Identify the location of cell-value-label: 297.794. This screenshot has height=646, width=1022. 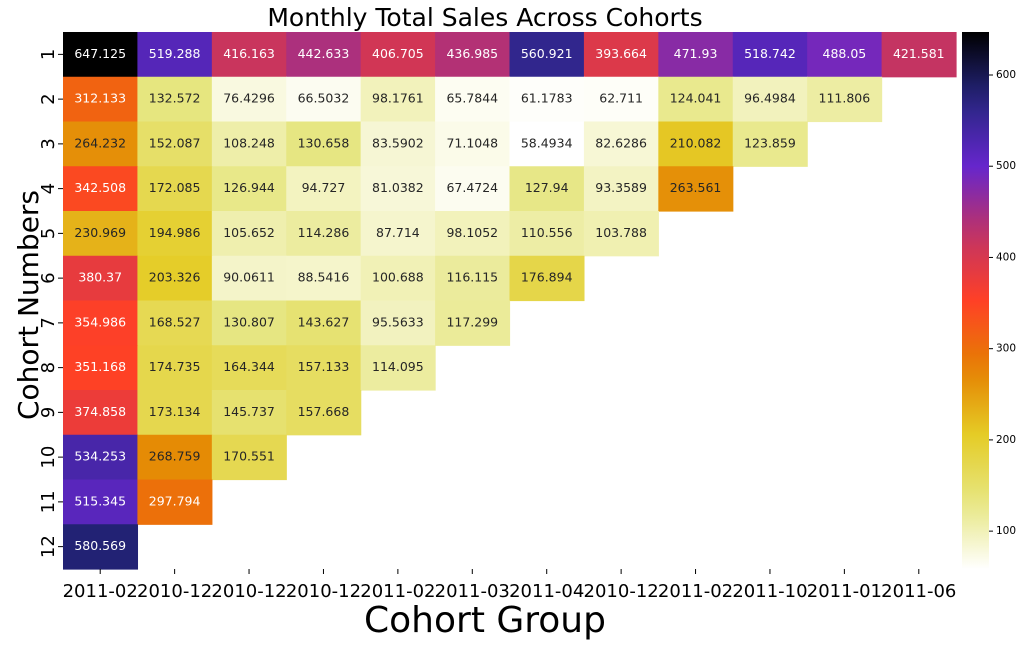
(175, 500).